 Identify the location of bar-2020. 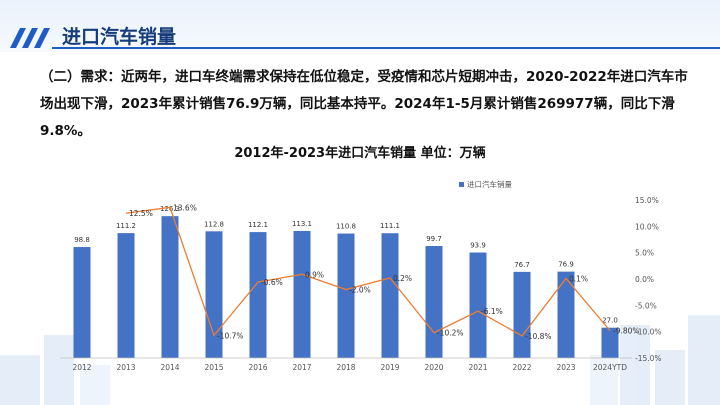
(434, 302).